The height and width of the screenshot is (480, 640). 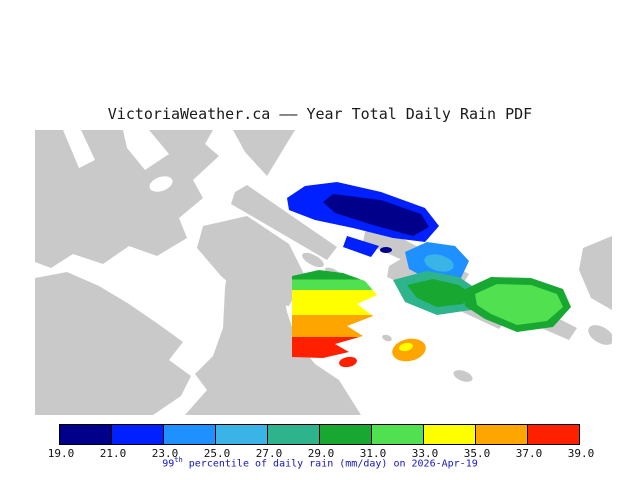 What do you see at coordinates (477, 453) in the screenshot?
I see `colorbar-tick-label: 35.0` at bounding box center [477, 453].